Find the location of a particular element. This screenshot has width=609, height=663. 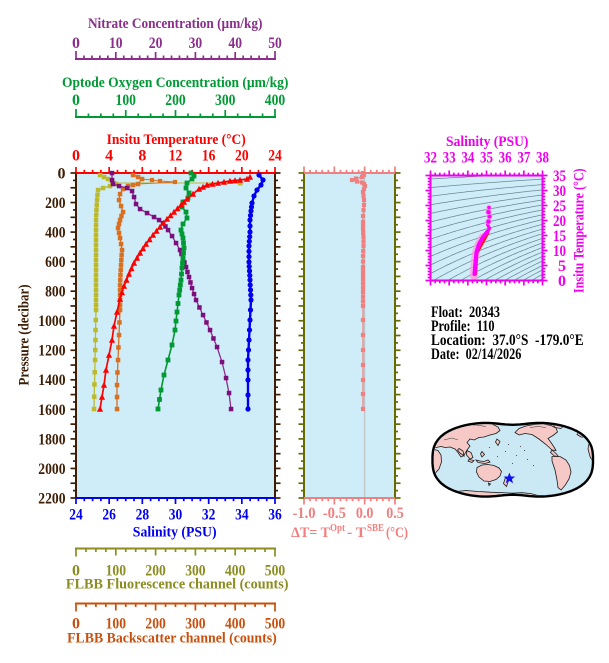

svg-text: 8 is located at coordinates (142, 156).